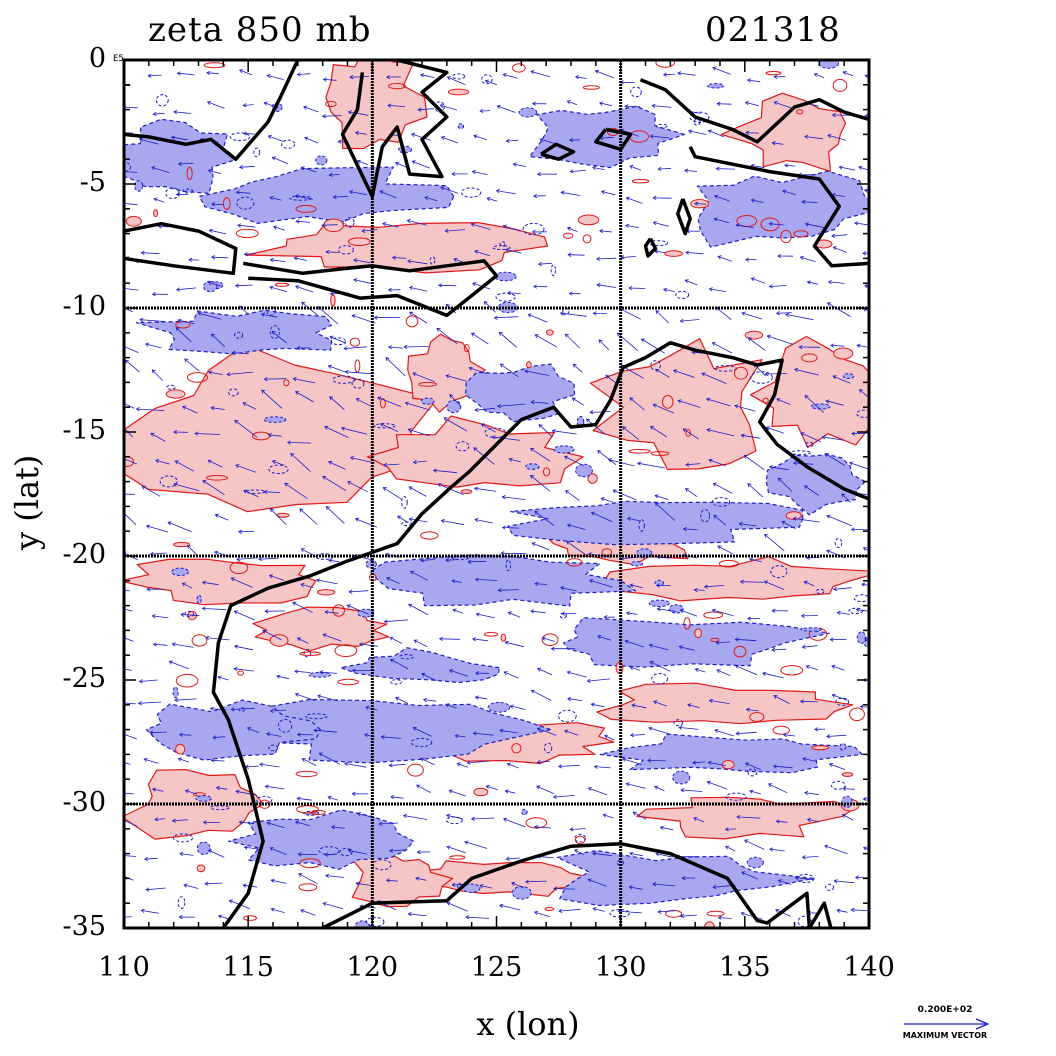 This screenshot has width=1056, height=1056. Describe the element at coordinates (248, 967) in the screenshot. I see `x-tick-label: 115` at that location.